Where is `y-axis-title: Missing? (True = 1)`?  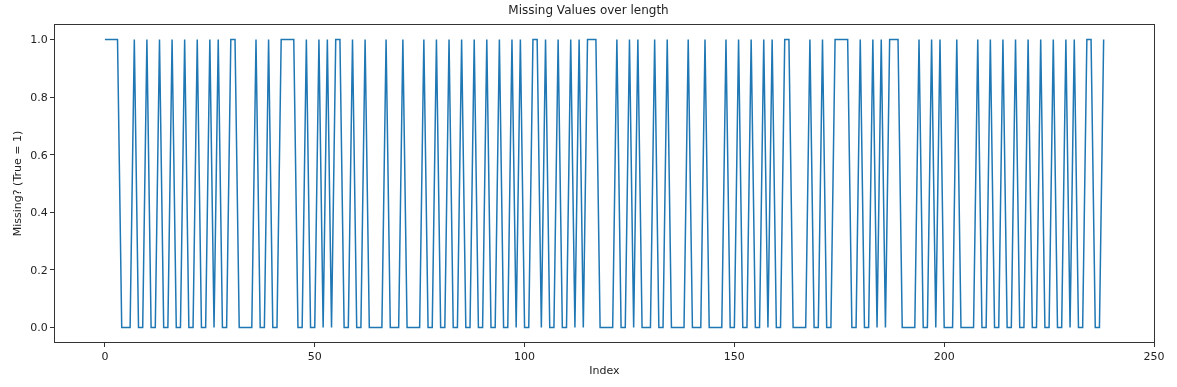
y-axis-title: Missing? (True = 1) is located at coordinates (17, 183).